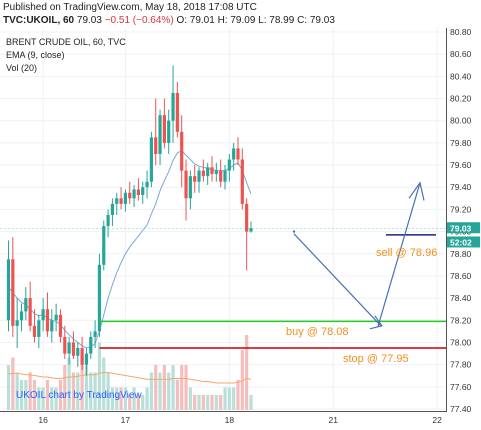 Image resolution: width=481 pixels, height=430 pixels. Describe the element at coordinates (255, 20) in the screenshot. I see `ohlc-values: O: 79.01 H: 79.09 L: 78.99 C: 79.03` at that location.